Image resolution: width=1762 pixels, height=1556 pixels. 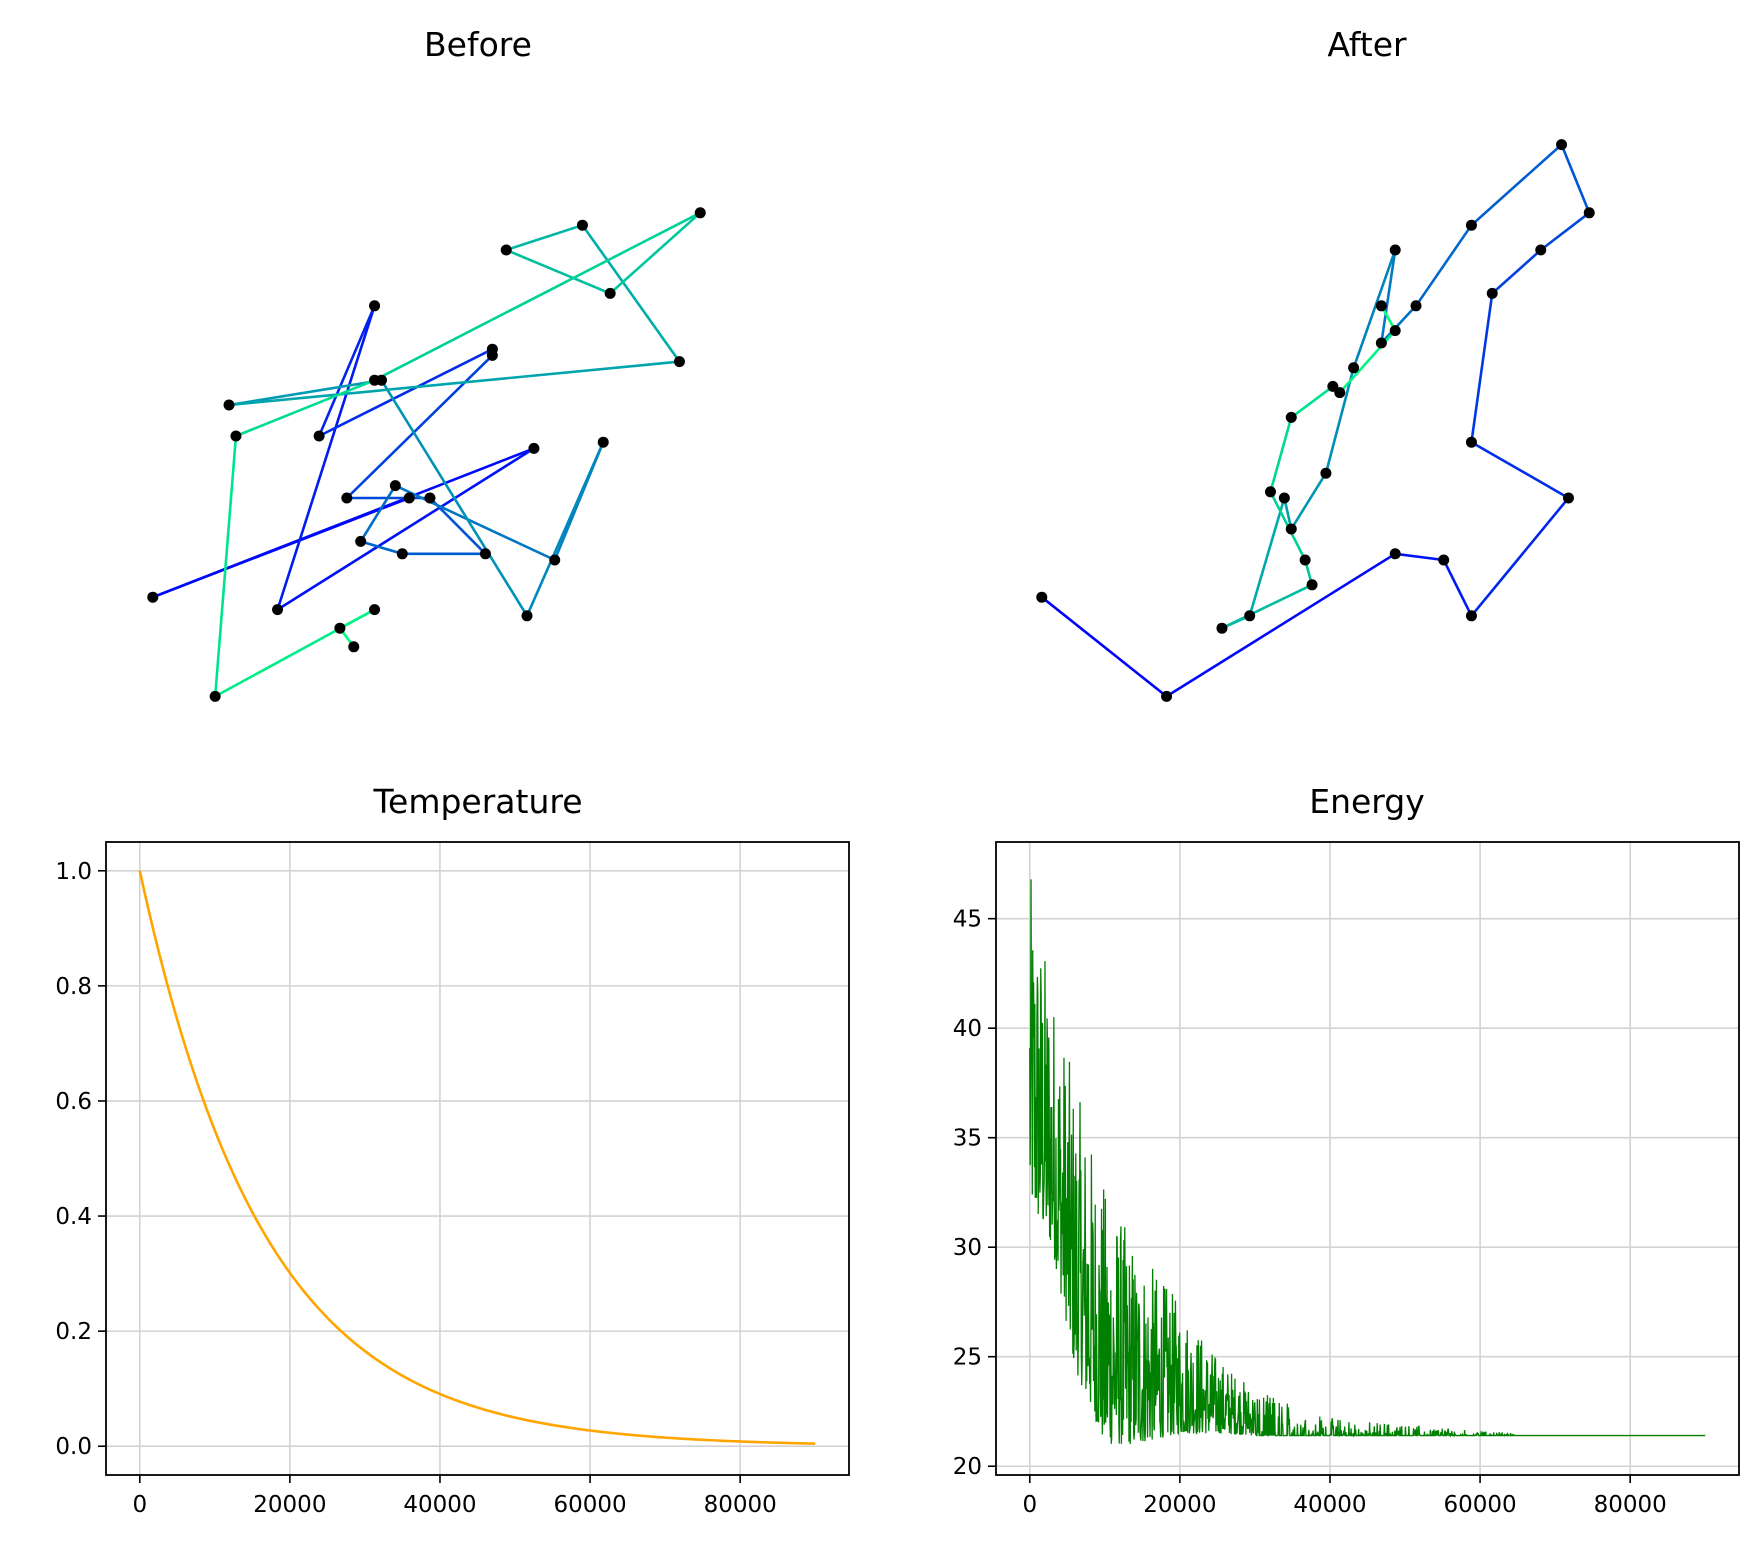 What do you see at coordinates (73, 1217) in the screenshot?
I see `temp-y-tick-label: 0.4` at bounding box center [73, 1217].